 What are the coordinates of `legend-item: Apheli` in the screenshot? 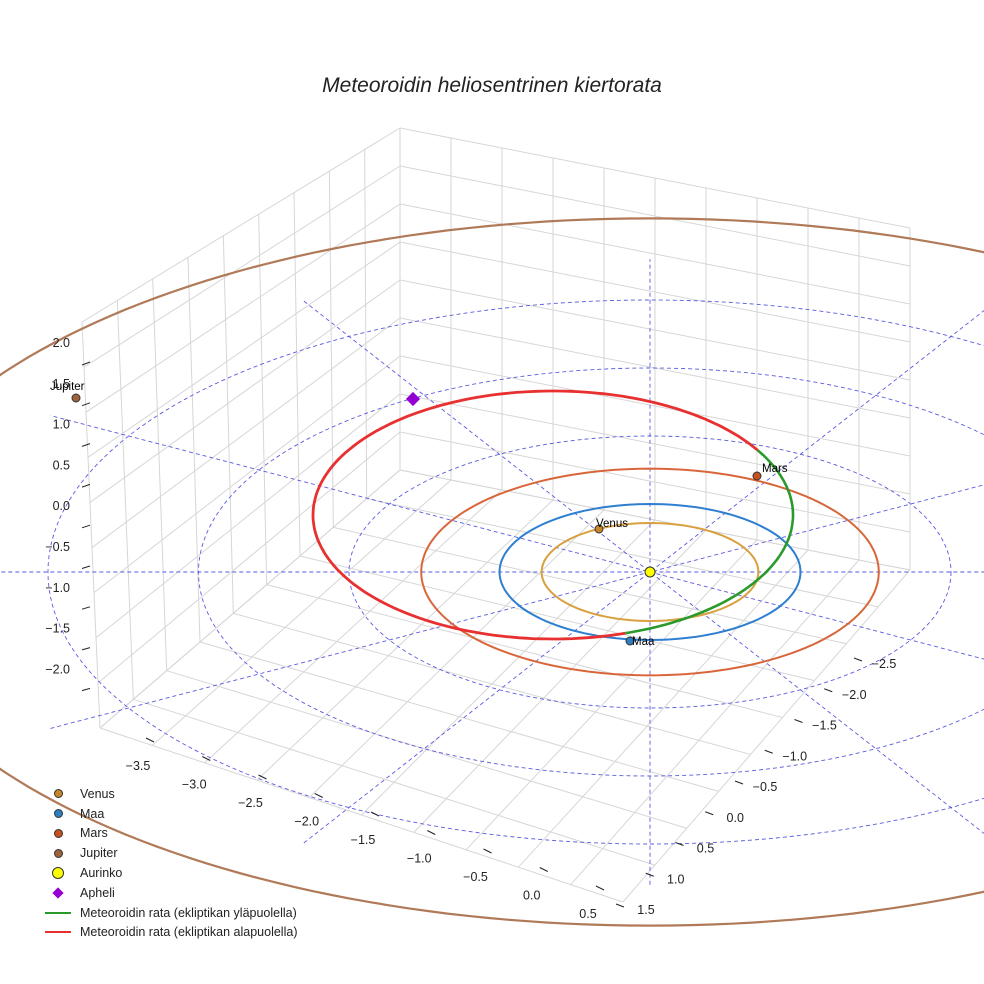 It's located at (166, 893).